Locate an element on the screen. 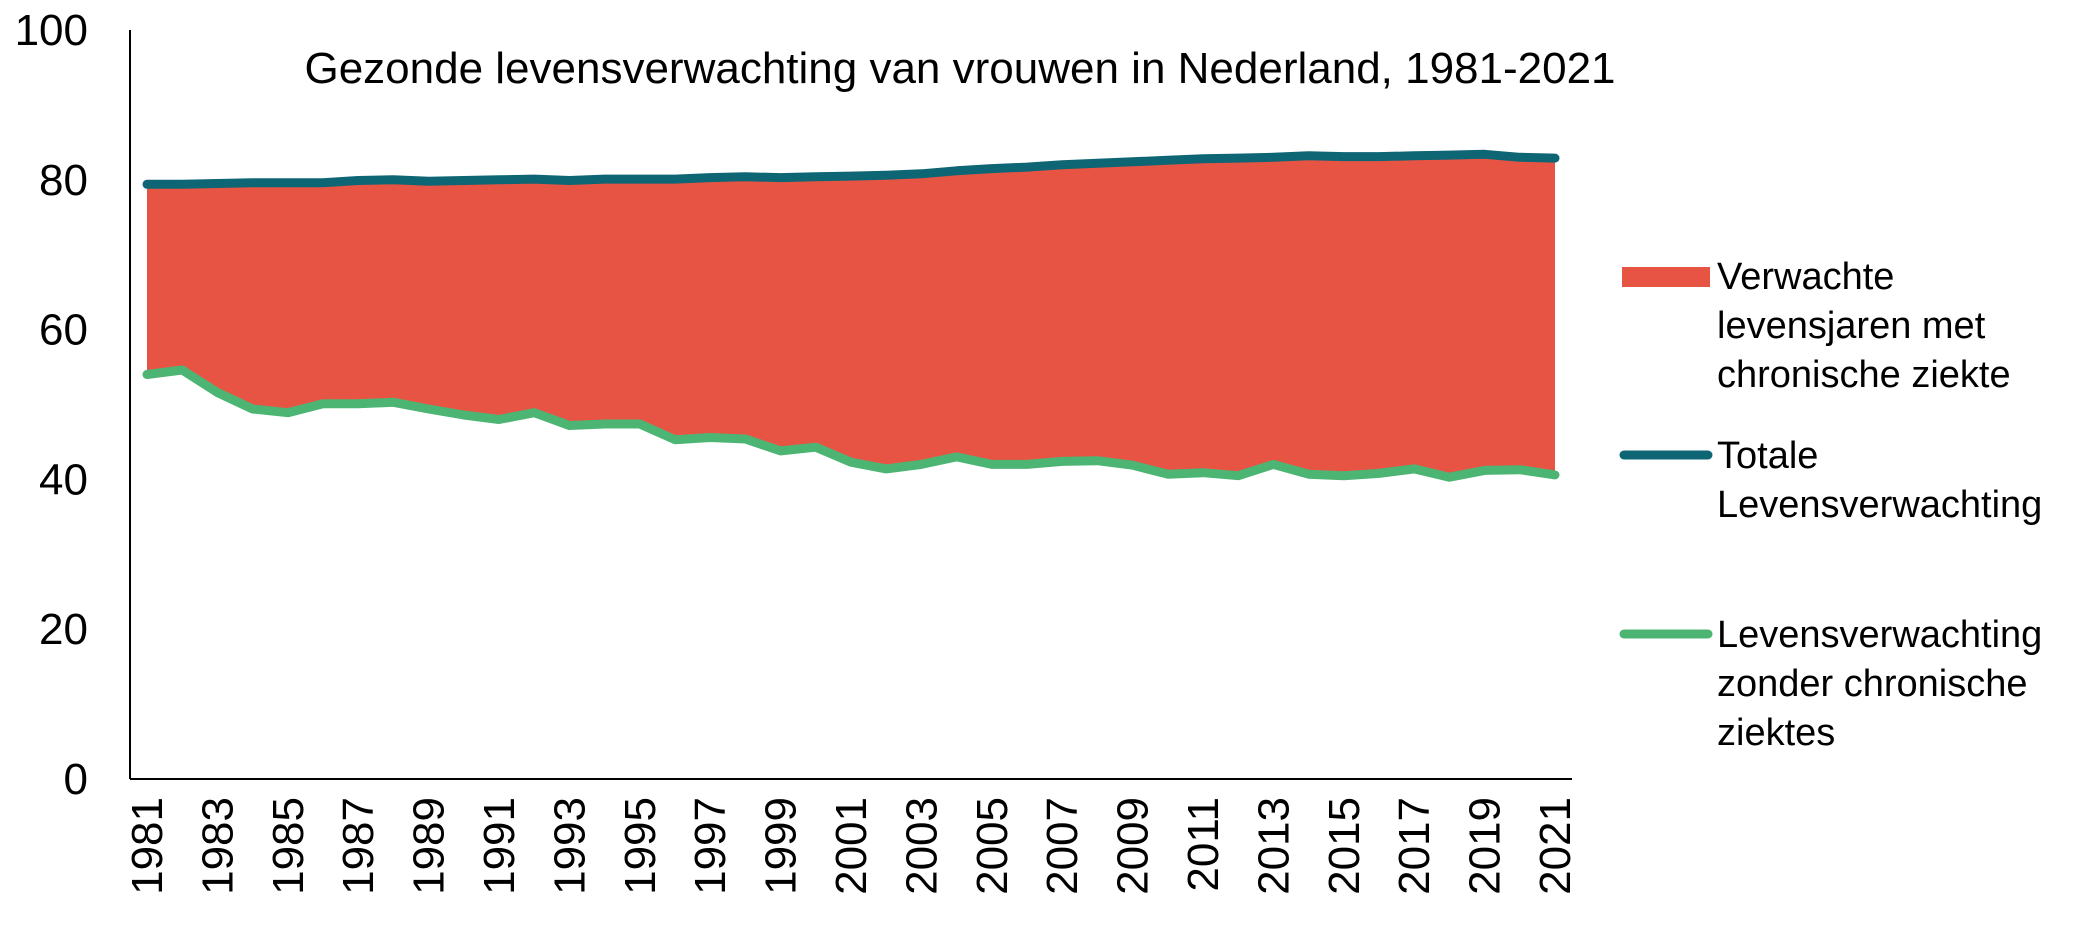 The width and height of the screenshot is (2079, 943). x-tick-label: 2013 is located at coordinates (1273, 846).